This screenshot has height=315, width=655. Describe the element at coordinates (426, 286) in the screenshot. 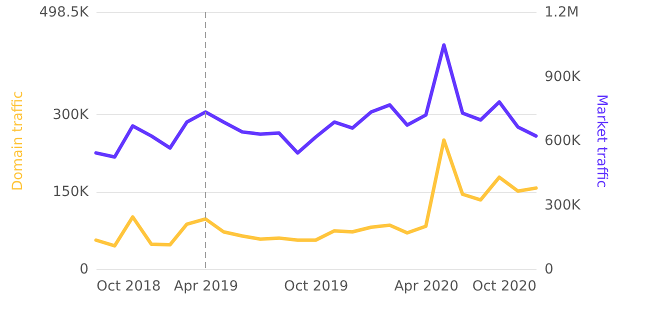

I see `x-tick-label: Apr 2020` at that location.